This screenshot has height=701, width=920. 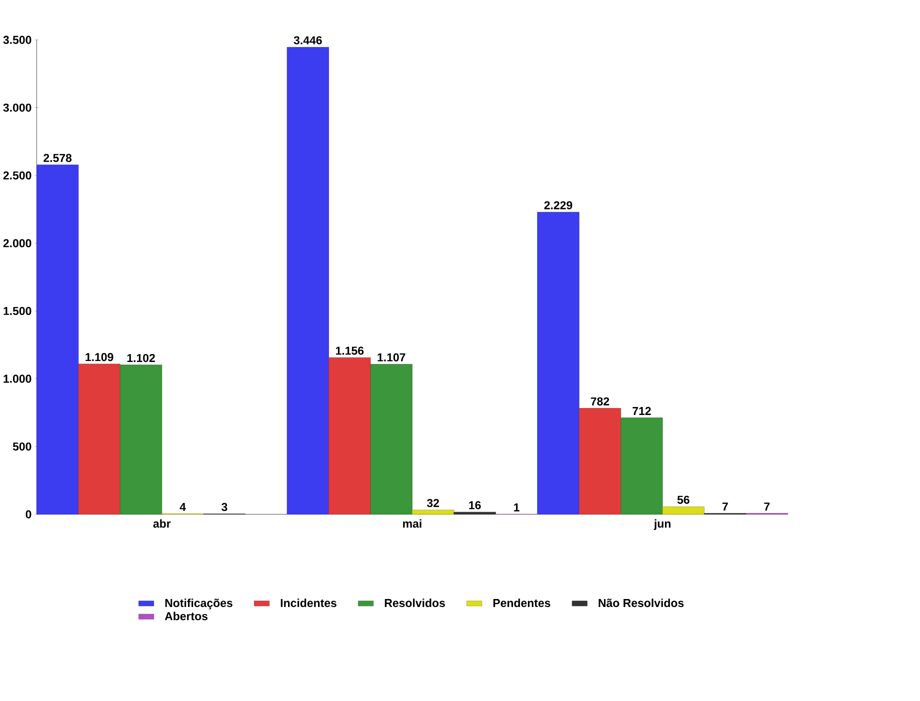 I want to click on y-tick-label: 3.500, so click(x=17, y=40).